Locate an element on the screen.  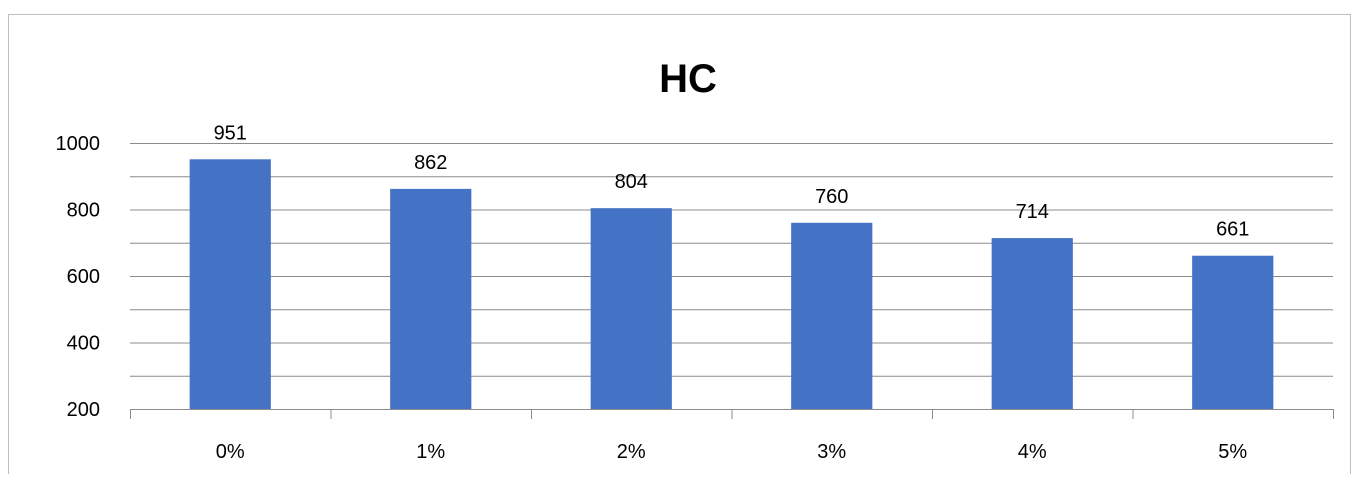
data-label: 760 is located at coordinates (831, 197).